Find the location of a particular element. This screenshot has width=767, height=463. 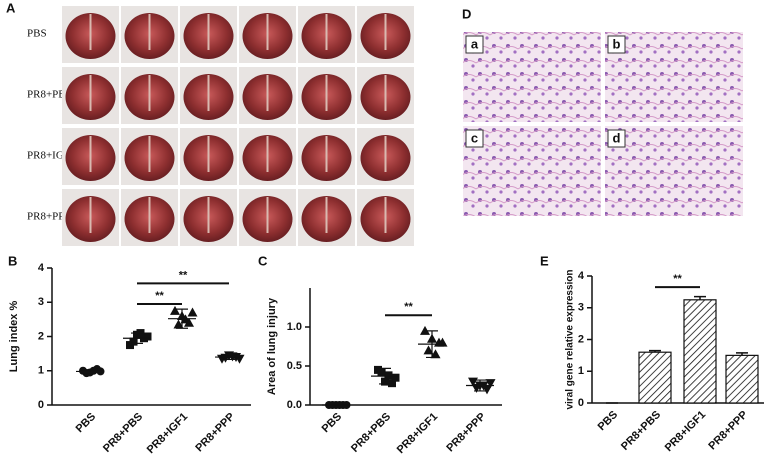

panel-label: E is located at coordinates (544, 260).